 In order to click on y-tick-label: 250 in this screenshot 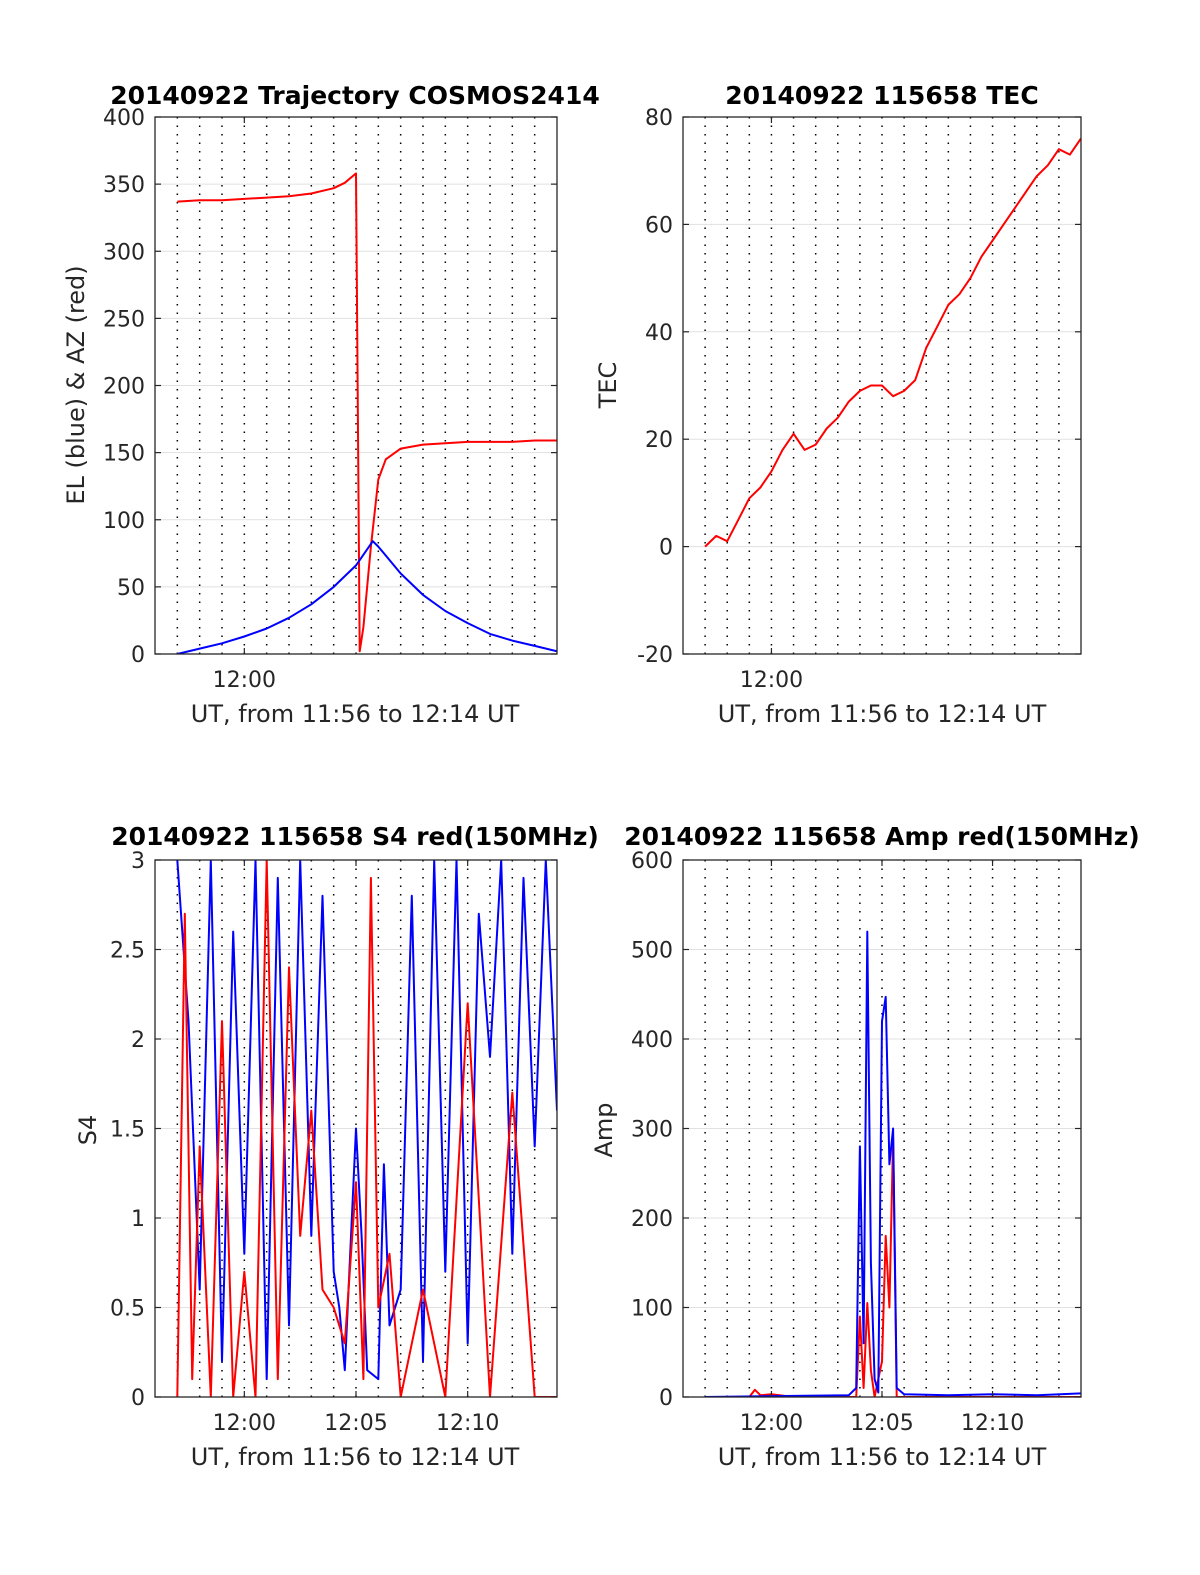, I will do `click(124, 319)`.